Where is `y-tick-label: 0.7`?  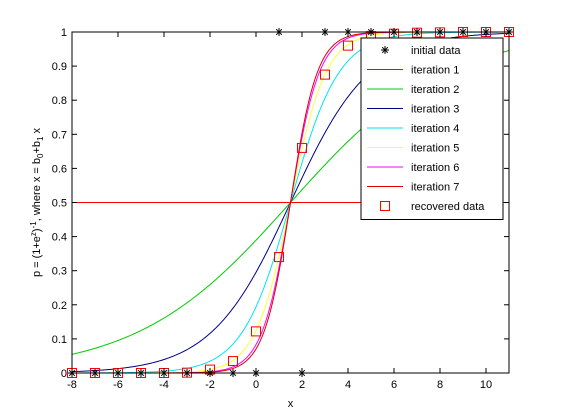
y-tick-label: 0.7 is located at coordinates (59, 135).